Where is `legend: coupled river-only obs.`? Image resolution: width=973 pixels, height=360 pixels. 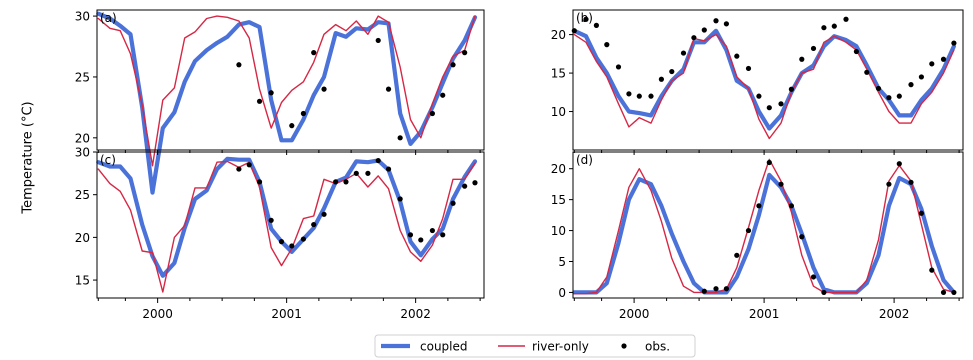
legend: coupled river-only obs. is located at coordinates (535, 346).